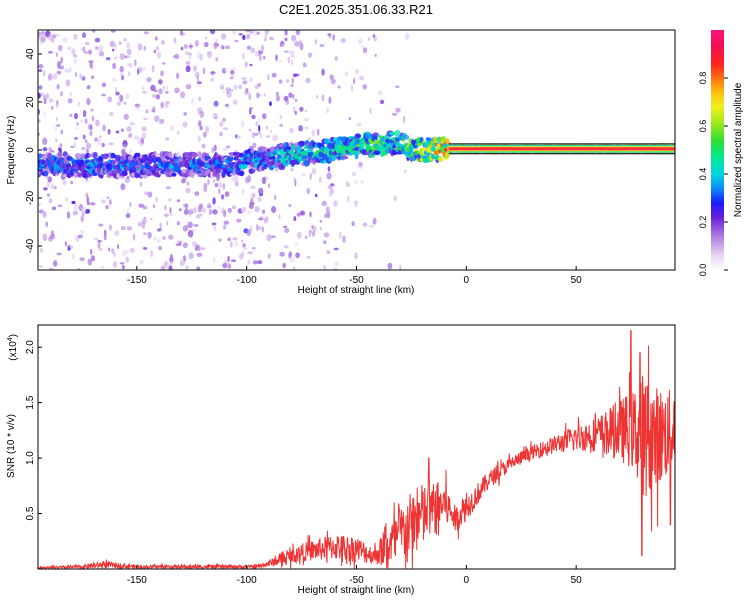 Image resolution: width=750 pixels, height=600 pixels. What do you see at coordinates (703, 270) in the screenshot?
I see `colorbar-tick-label: 0.0` at bounding box center [703, 270].